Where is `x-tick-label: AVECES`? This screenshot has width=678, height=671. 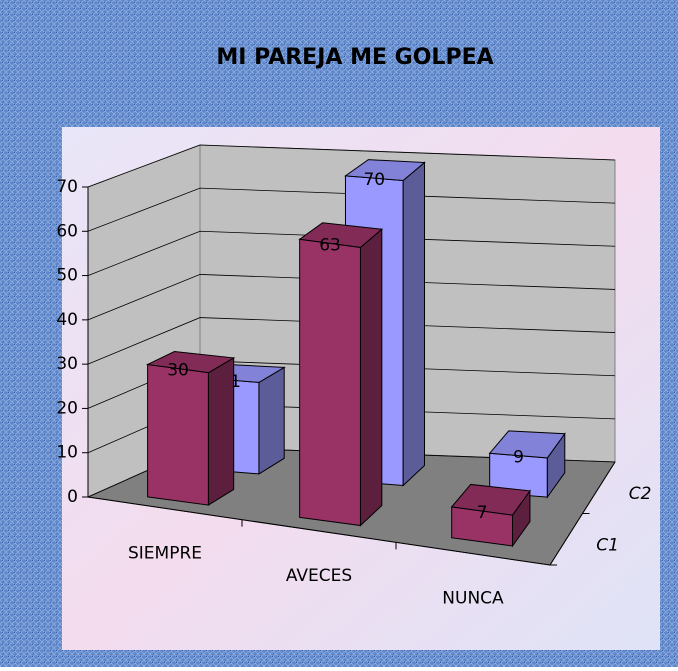 x-tick-label: AVECES is located at coordinates (319, 576).